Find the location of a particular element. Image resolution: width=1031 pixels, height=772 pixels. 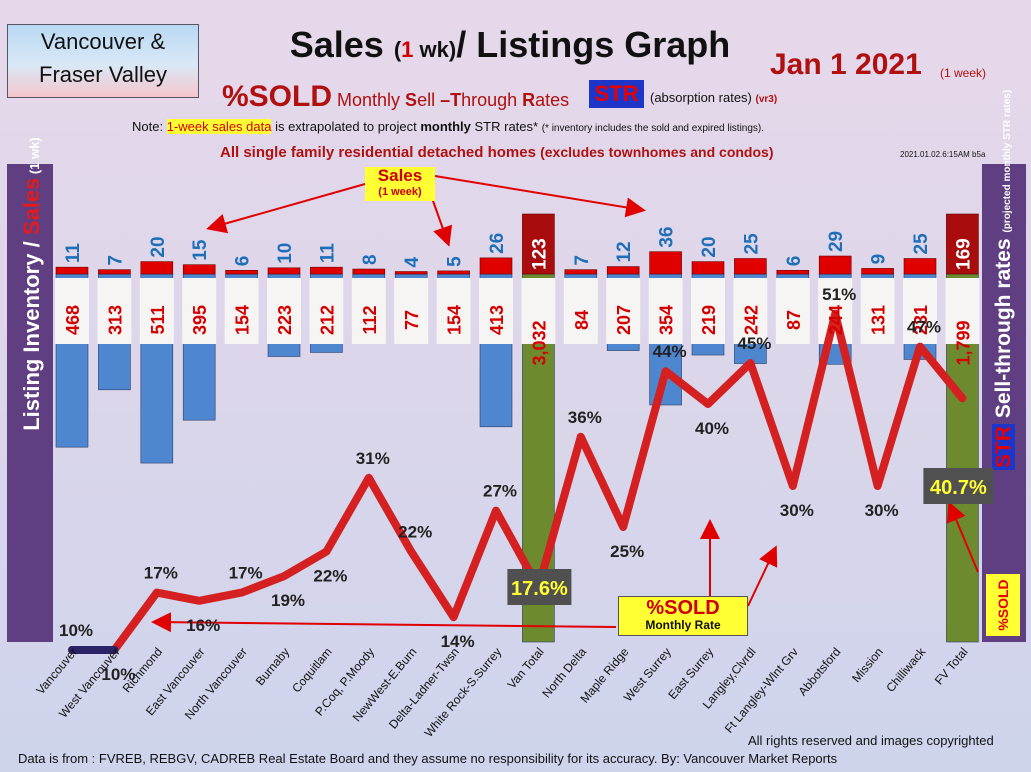

sales-value-label: 29 is located at coordinates (836, 241).